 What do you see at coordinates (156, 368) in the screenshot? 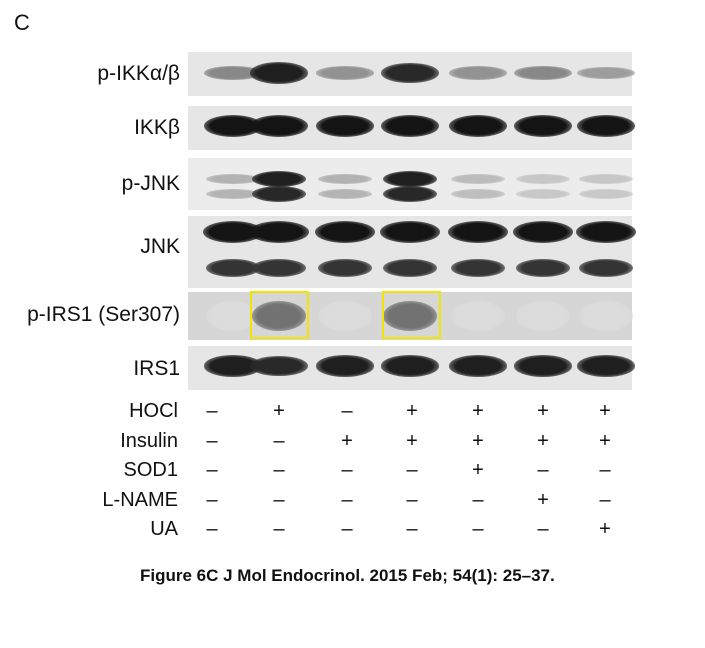
I see `blot-label-irs1: IRS1` at bounding box center [156, 368].